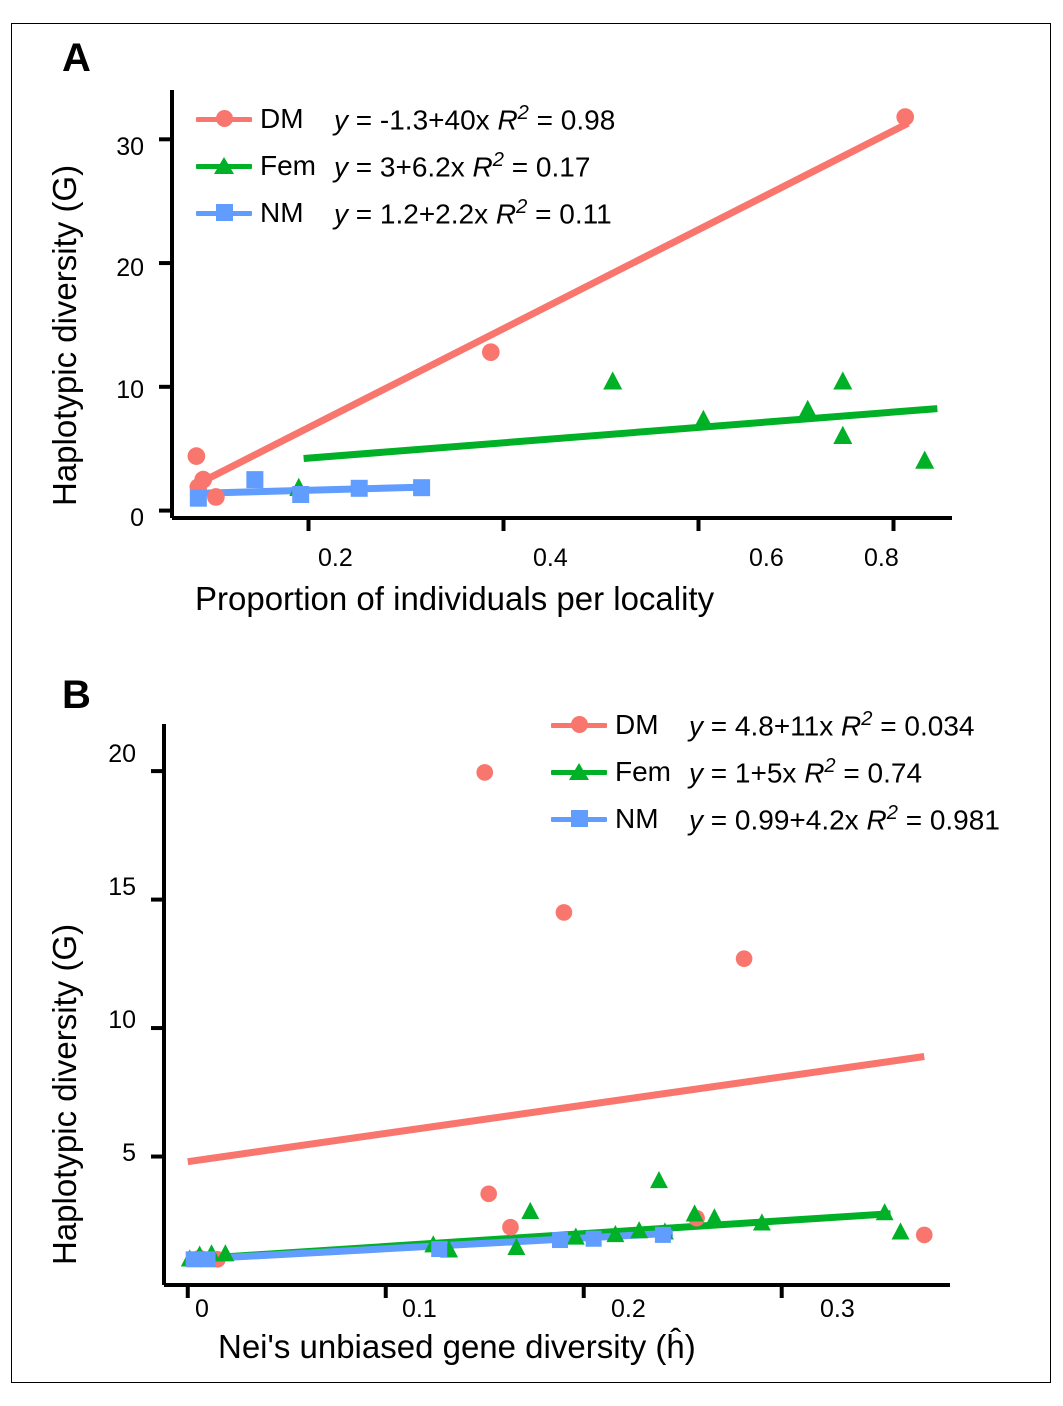  Describe the element at coordinates (556, 1109) in the screenshot. I see `fit-line-dm` at that location.